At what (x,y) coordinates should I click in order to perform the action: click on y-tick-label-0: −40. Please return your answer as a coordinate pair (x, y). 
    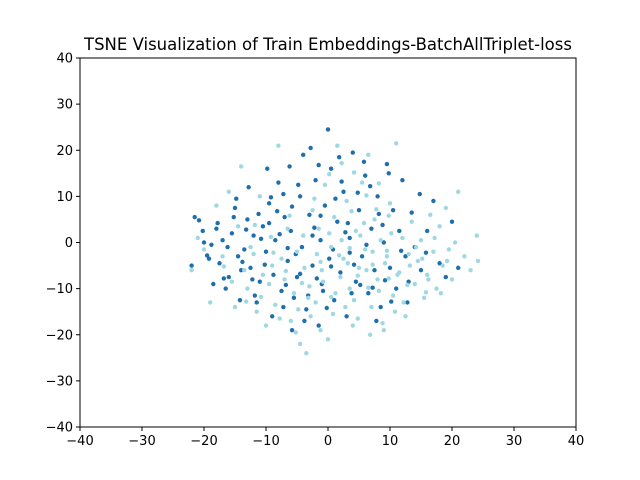
    Looking at the image, I should click on (59, 428).